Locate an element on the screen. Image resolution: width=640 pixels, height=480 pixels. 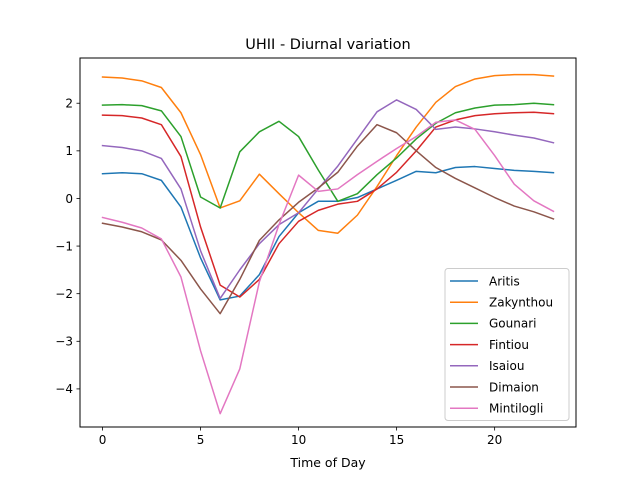
y-tick-label: −3 is located at coordinates (64, 342).